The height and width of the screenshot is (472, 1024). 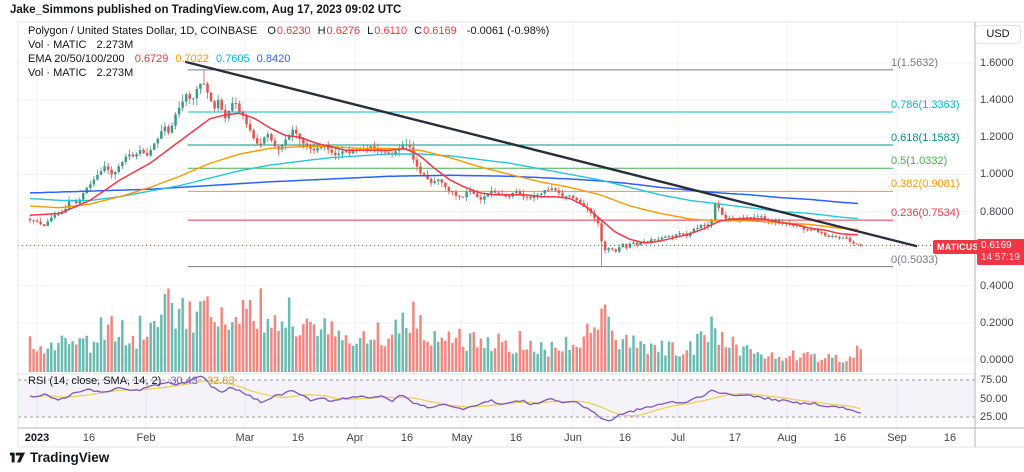 I want to click on ohlc-key: L, so click(x=370, y=31).